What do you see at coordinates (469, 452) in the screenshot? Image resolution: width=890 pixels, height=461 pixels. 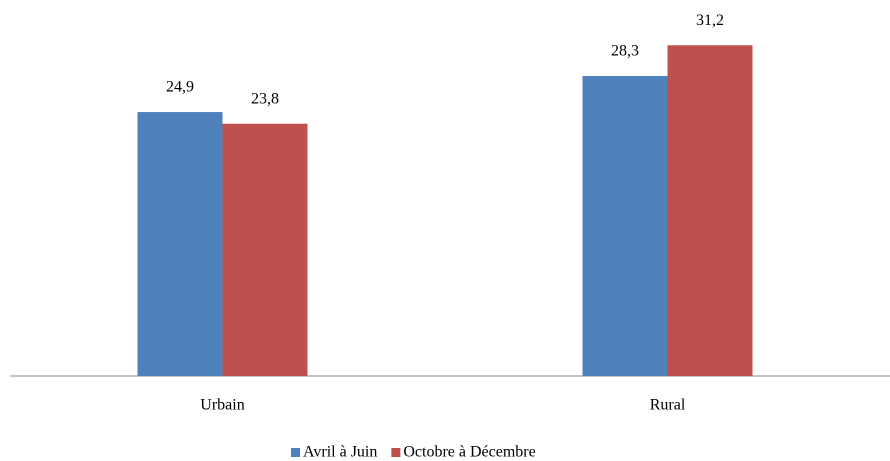 I see `legend-label: Octobre à Décembre` at bounding box center [469, 452].